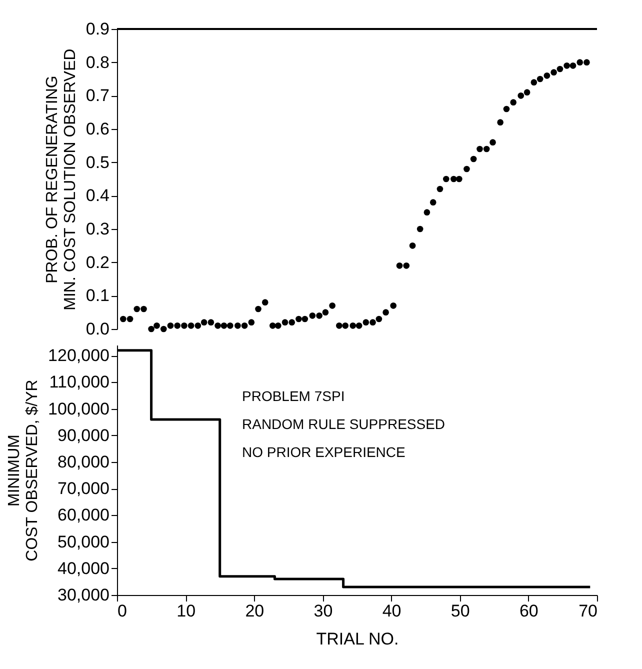  Describe the element at coordinates (98, 29) in the screenshot. I see `y-tick-label: 0.9` at that location.